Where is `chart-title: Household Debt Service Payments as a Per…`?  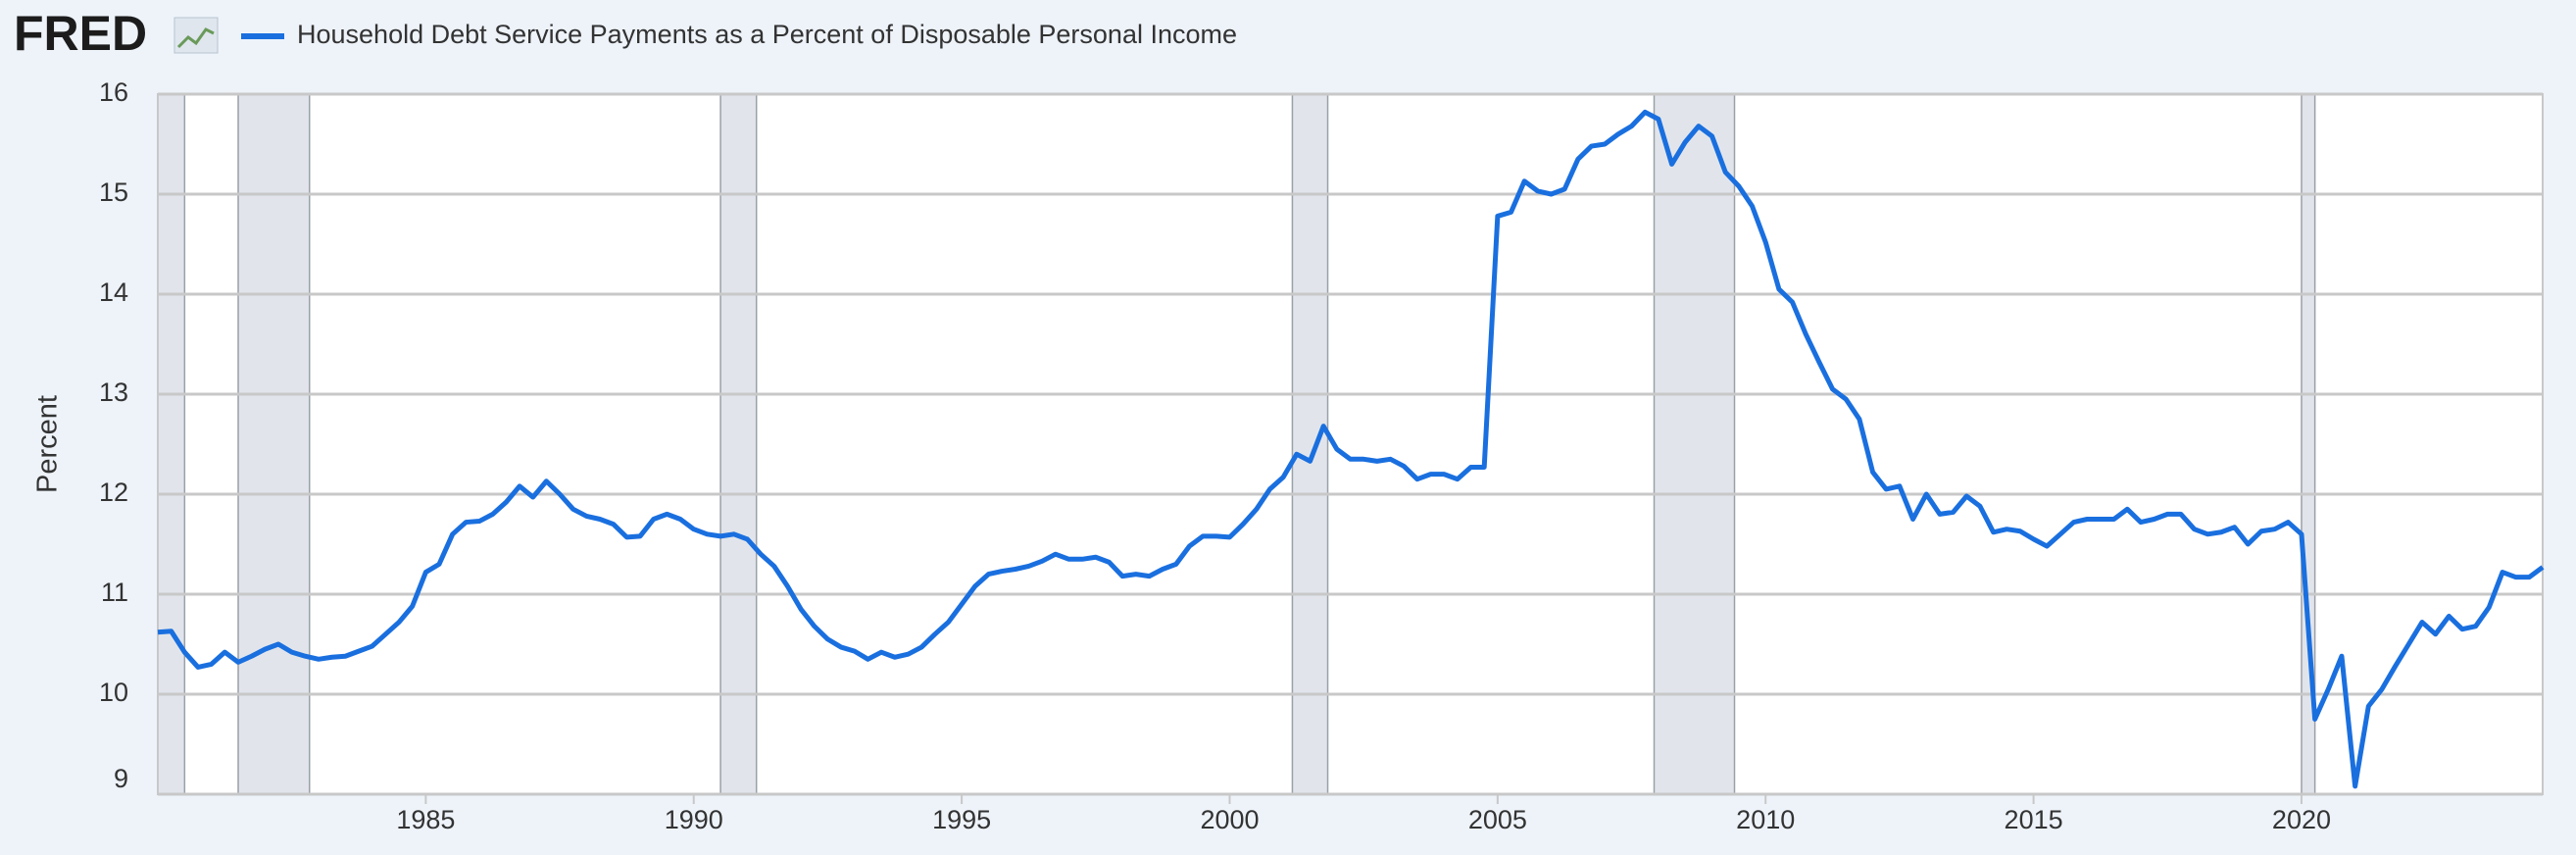 chart-title: Household Debt Service Payments as a Per… is located at coordinates (767, 34).